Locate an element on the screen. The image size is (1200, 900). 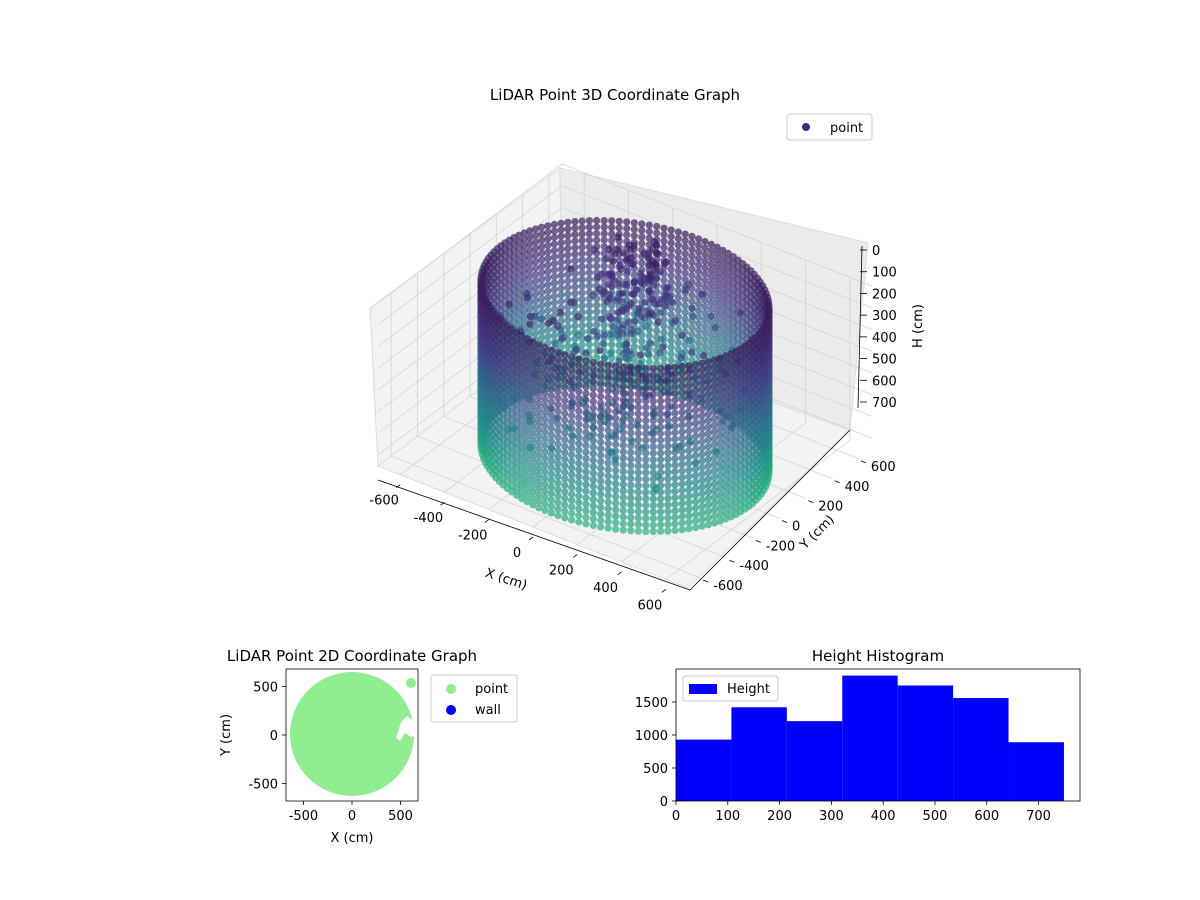
chart-3d-gridline-x is located at coordinates (758, 428).